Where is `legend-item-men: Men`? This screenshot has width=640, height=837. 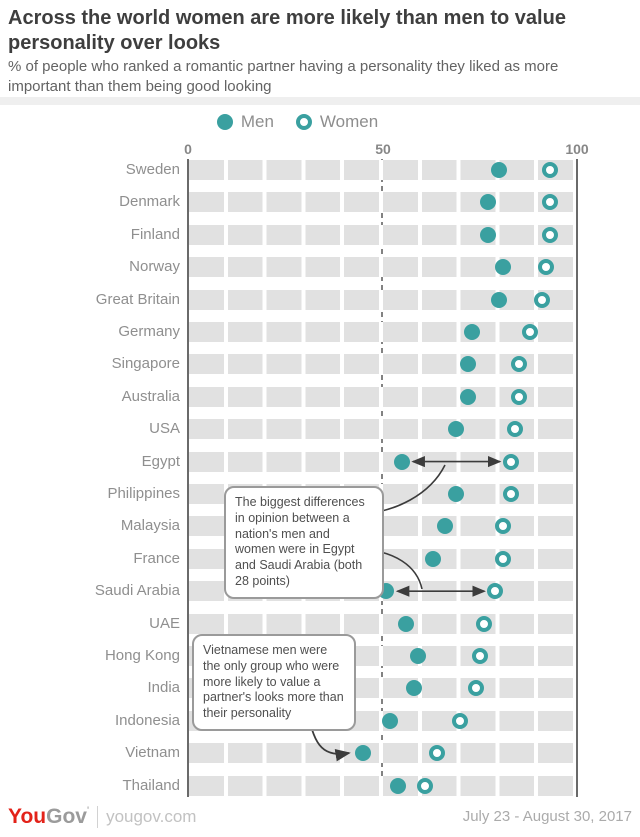 legend-item-men: Men is located at coordinates (245, 122).